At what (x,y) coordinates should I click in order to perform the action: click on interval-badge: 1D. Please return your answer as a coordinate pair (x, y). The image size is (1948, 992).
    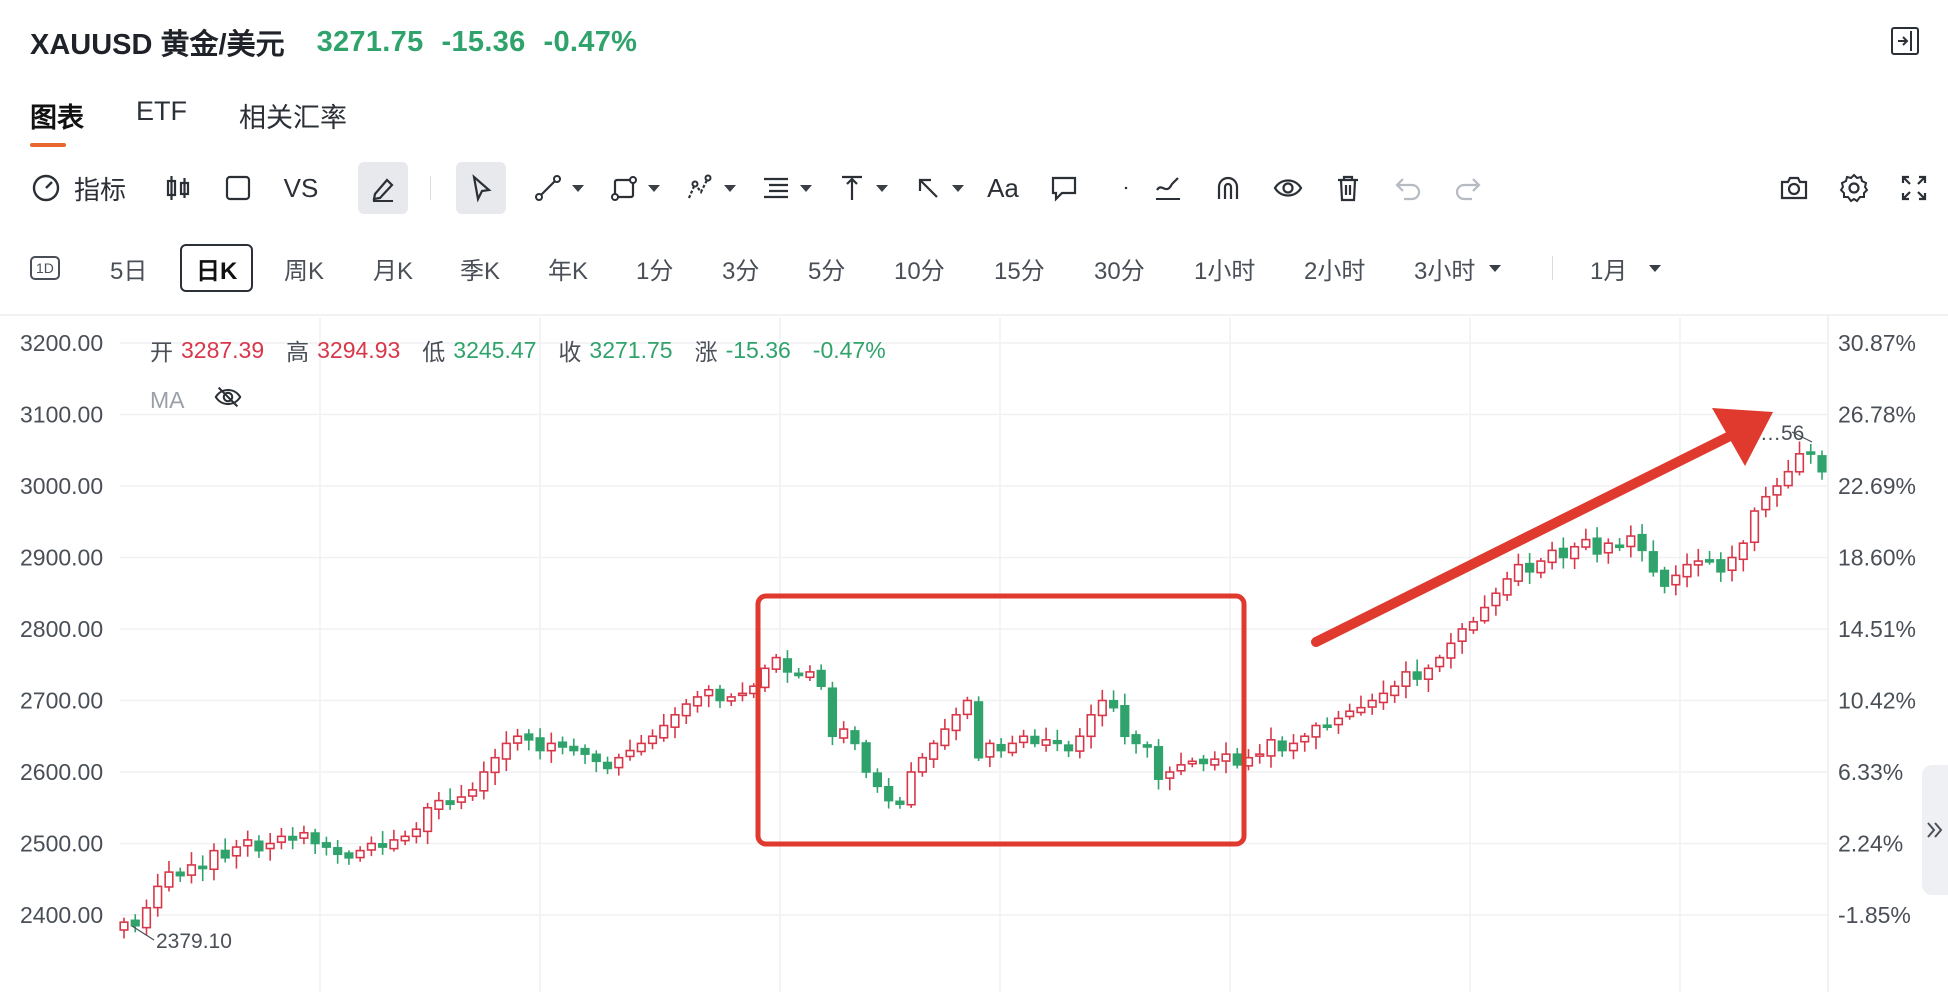
    Looking at the image, I should click on (45, 268).